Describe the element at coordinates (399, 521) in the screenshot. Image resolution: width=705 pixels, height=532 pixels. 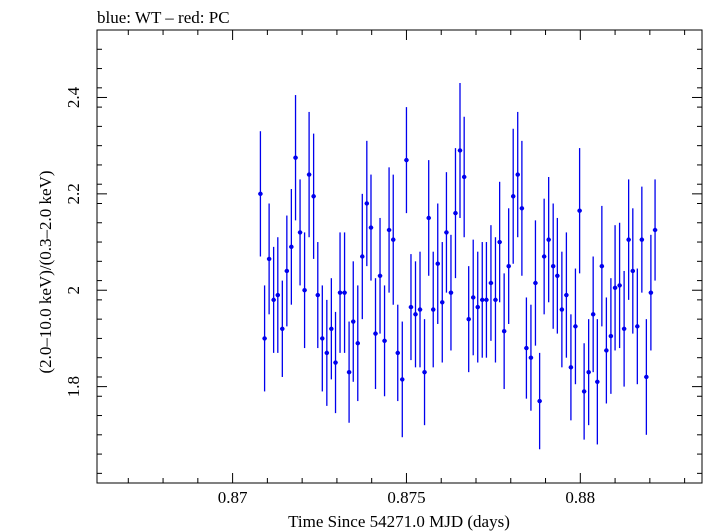
I see `x-axis-label: Time Since 54271.0 MJD (days)` at that location.